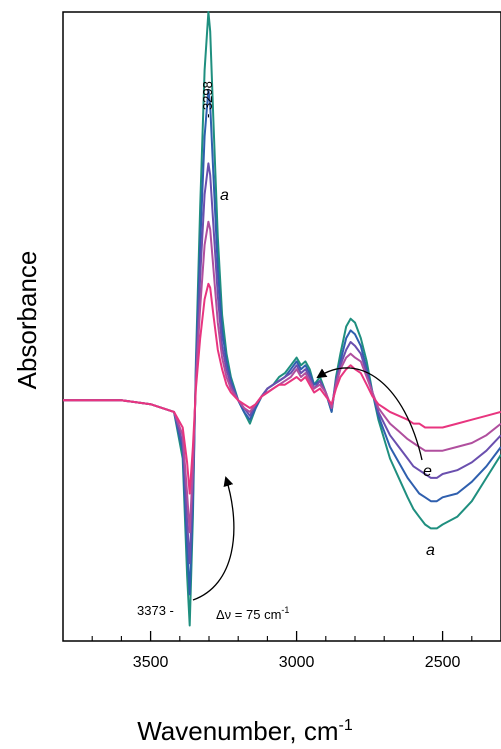 This screenshot has height=749, width=501. Describe the element at coordinates (207, 99) in the screenshot. I see `peak-label-3298: - 3298` at that location.